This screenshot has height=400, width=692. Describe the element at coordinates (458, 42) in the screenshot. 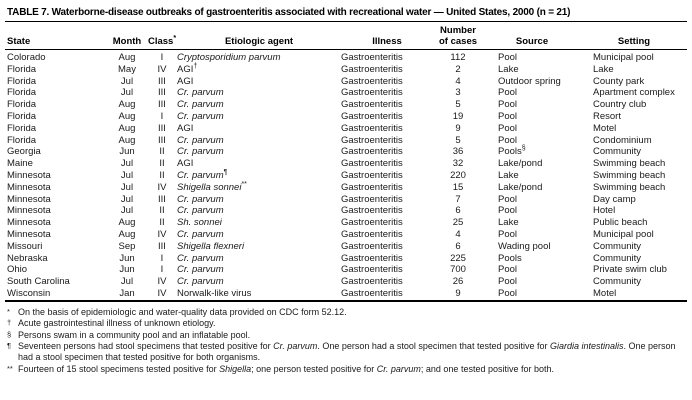

I see `col-header-number-line2: of cases` at that location.